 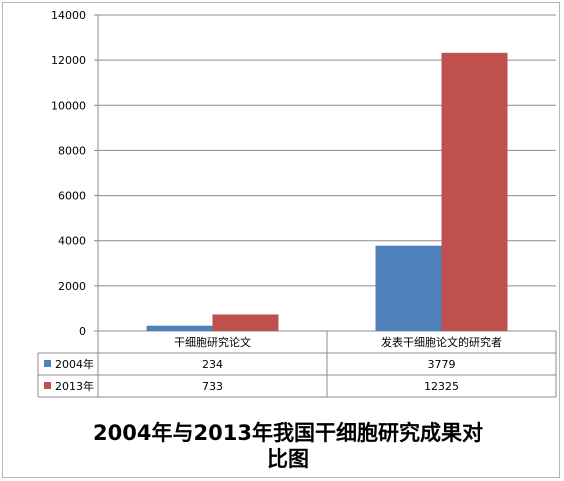 What do you see at coordinates (74, 386) in the screenshot?
I see `legend-label: 2013年` at bounding box center [74, 386].